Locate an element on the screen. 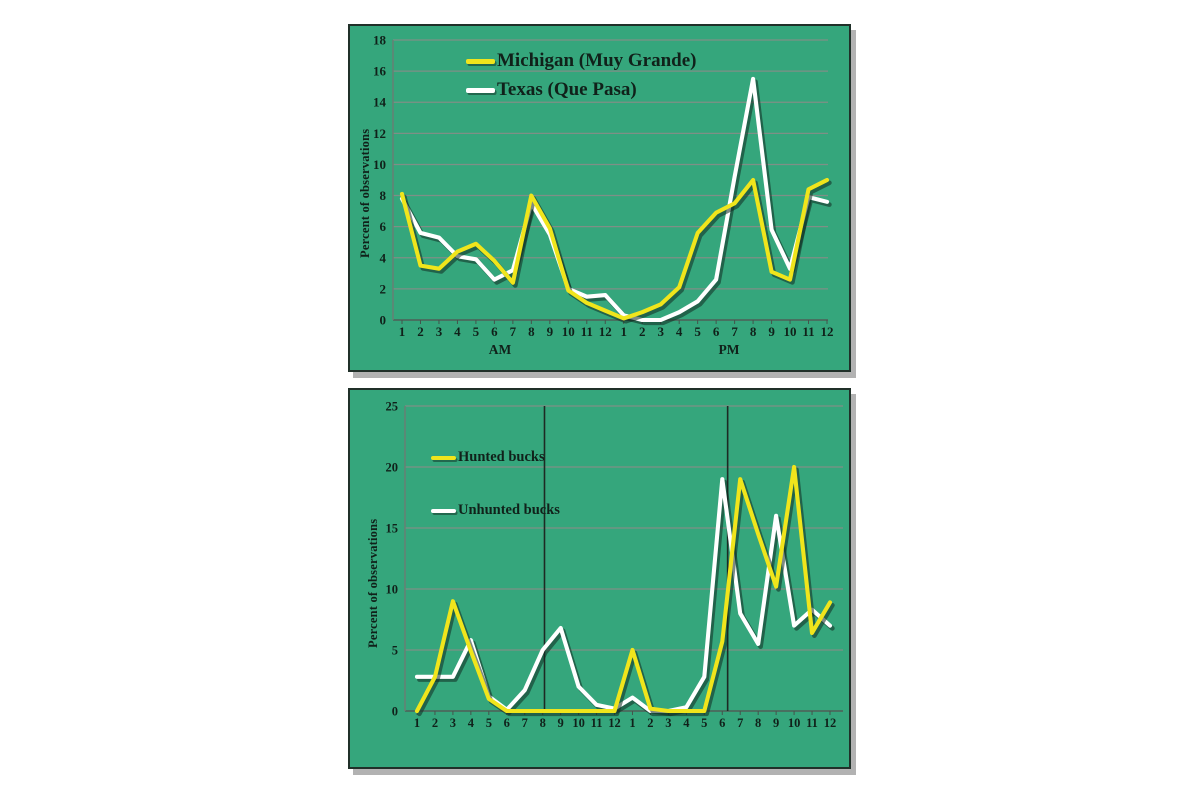  series-line-hunted-bucks is located at coordinates (623, 589).